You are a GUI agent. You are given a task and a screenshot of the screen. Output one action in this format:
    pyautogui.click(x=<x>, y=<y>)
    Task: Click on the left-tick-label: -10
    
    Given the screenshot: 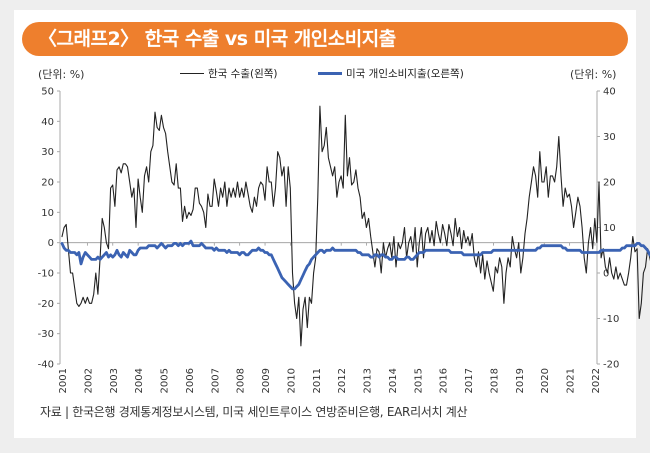 What is the action you would take?
    pyautogui.click(x=46, y=274)
    